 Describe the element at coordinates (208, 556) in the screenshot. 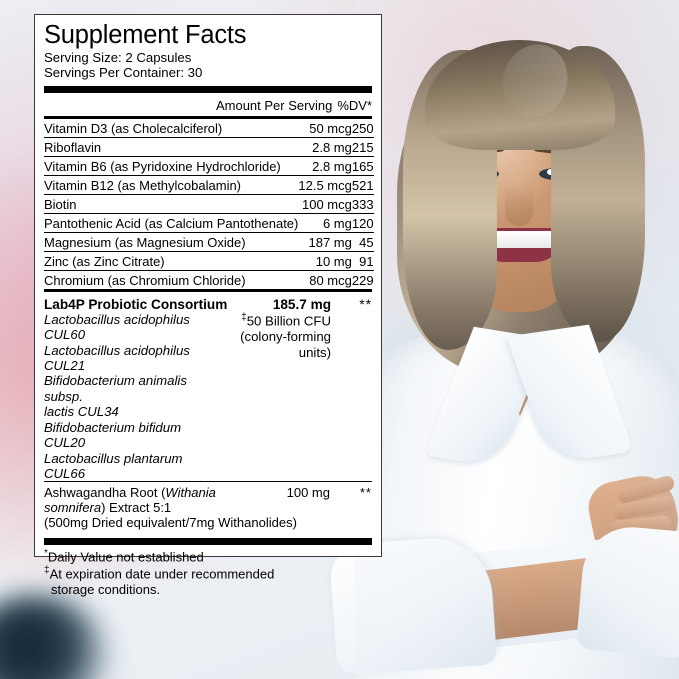

I see `footnote-dv: *Daily Value not established` at that location.